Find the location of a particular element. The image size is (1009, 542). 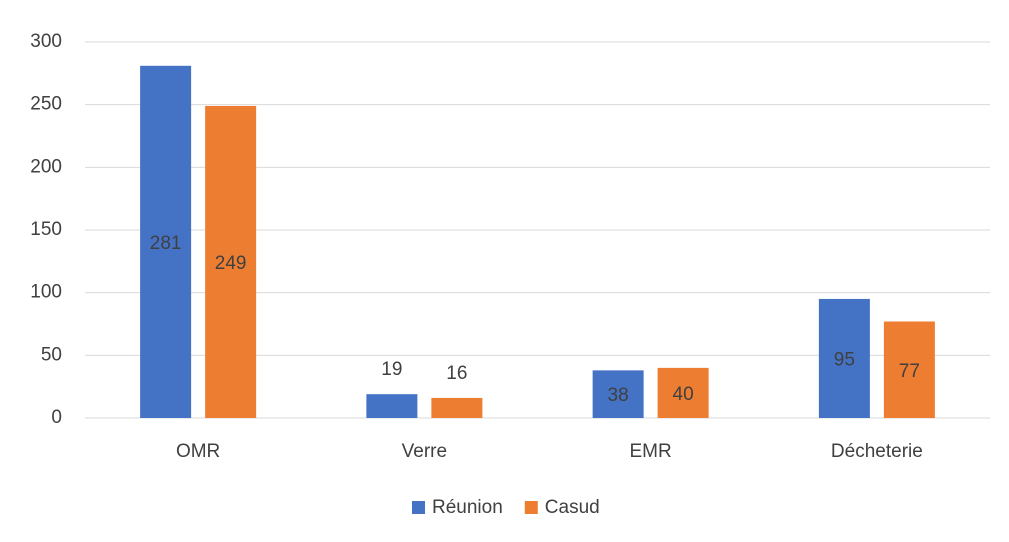

legend-label: Casud is located at coordinates (572, 507).